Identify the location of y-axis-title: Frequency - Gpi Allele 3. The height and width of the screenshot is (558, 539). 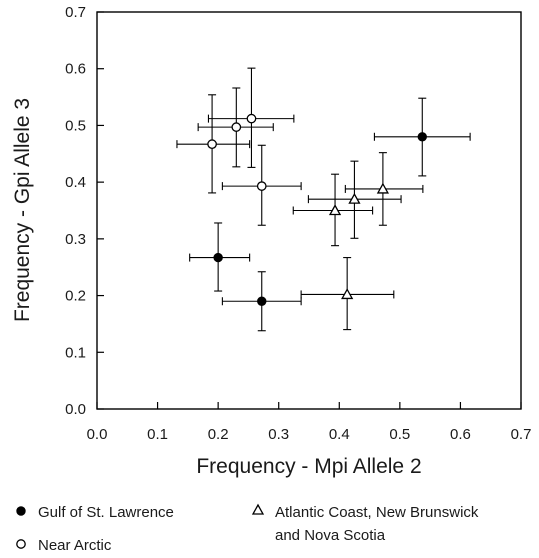
(22, 210).